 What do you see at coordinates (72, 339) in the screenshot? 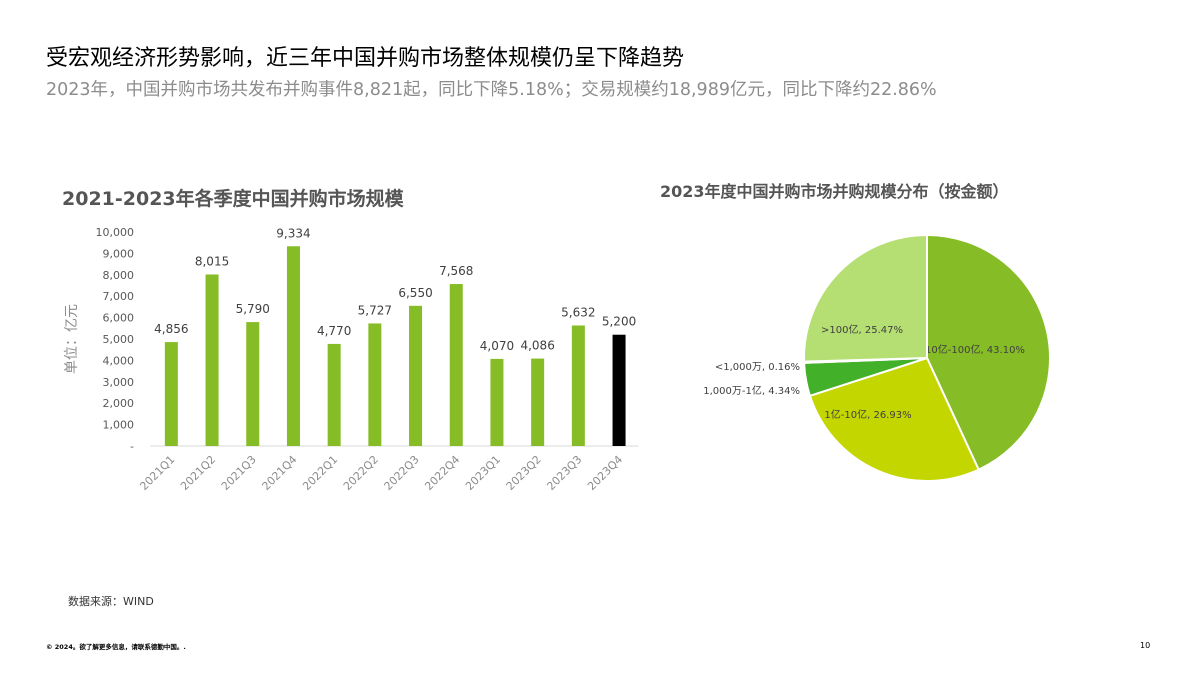
I see `y-axis-label: 单位：亿元` at bounding box center [72, 339].